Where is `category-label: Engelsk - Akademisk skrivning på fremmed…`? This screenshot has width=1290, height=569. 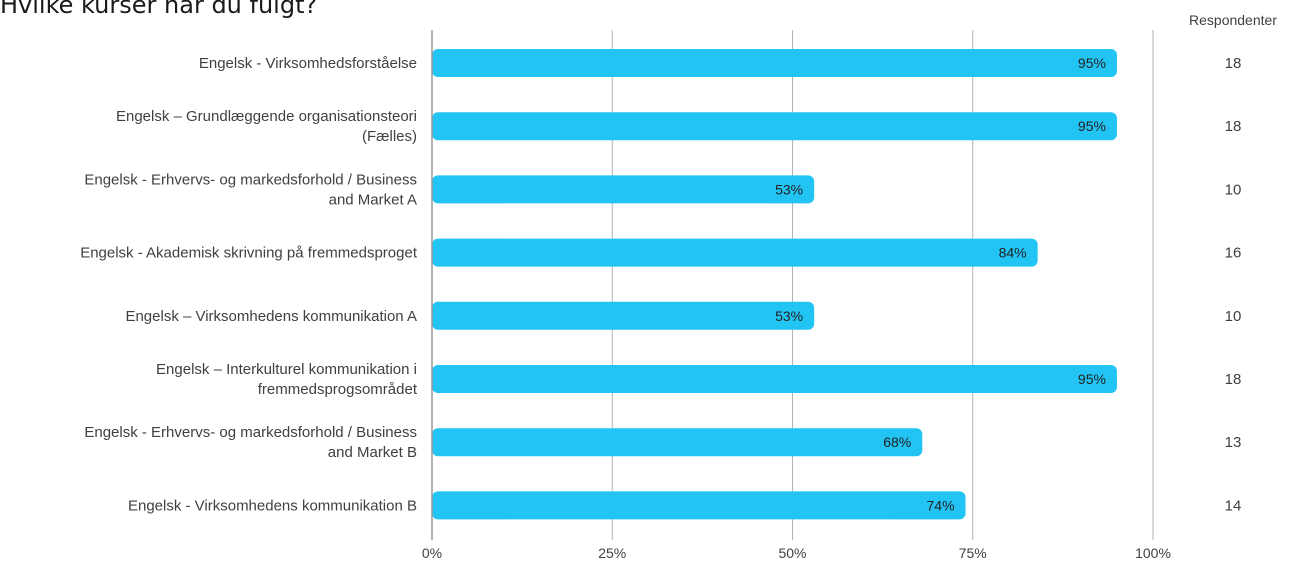
category-label: Engelsk - Akademisk skrivning på fremmed… is located at coordinates (249, 253).